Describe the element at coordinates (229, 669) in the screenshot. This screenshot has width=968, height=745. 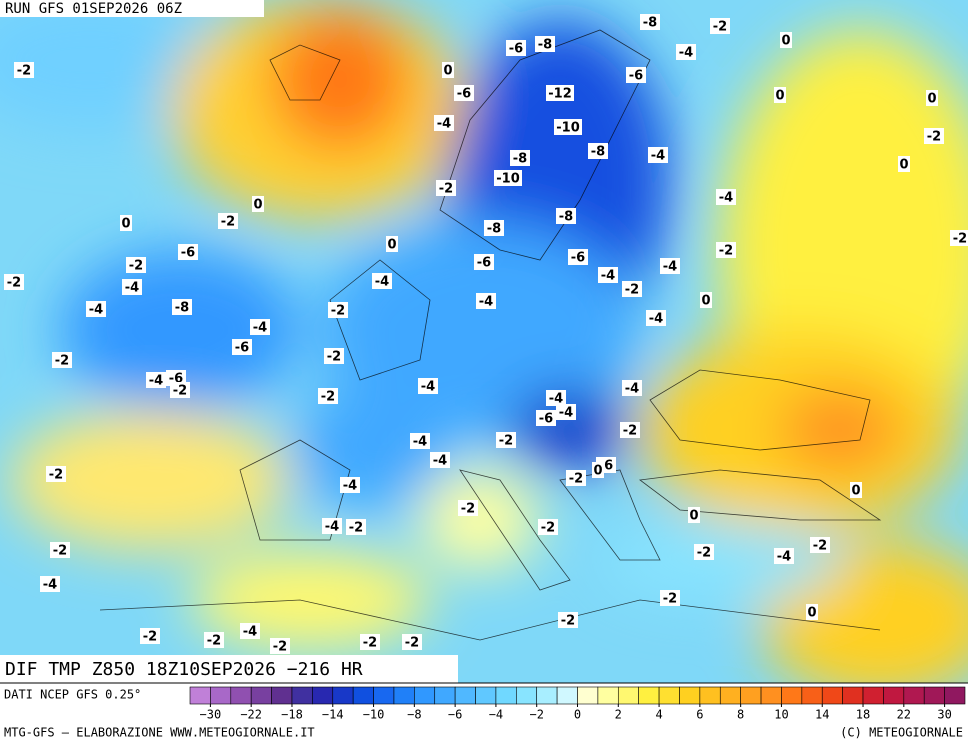
I see `title-box` at that location.